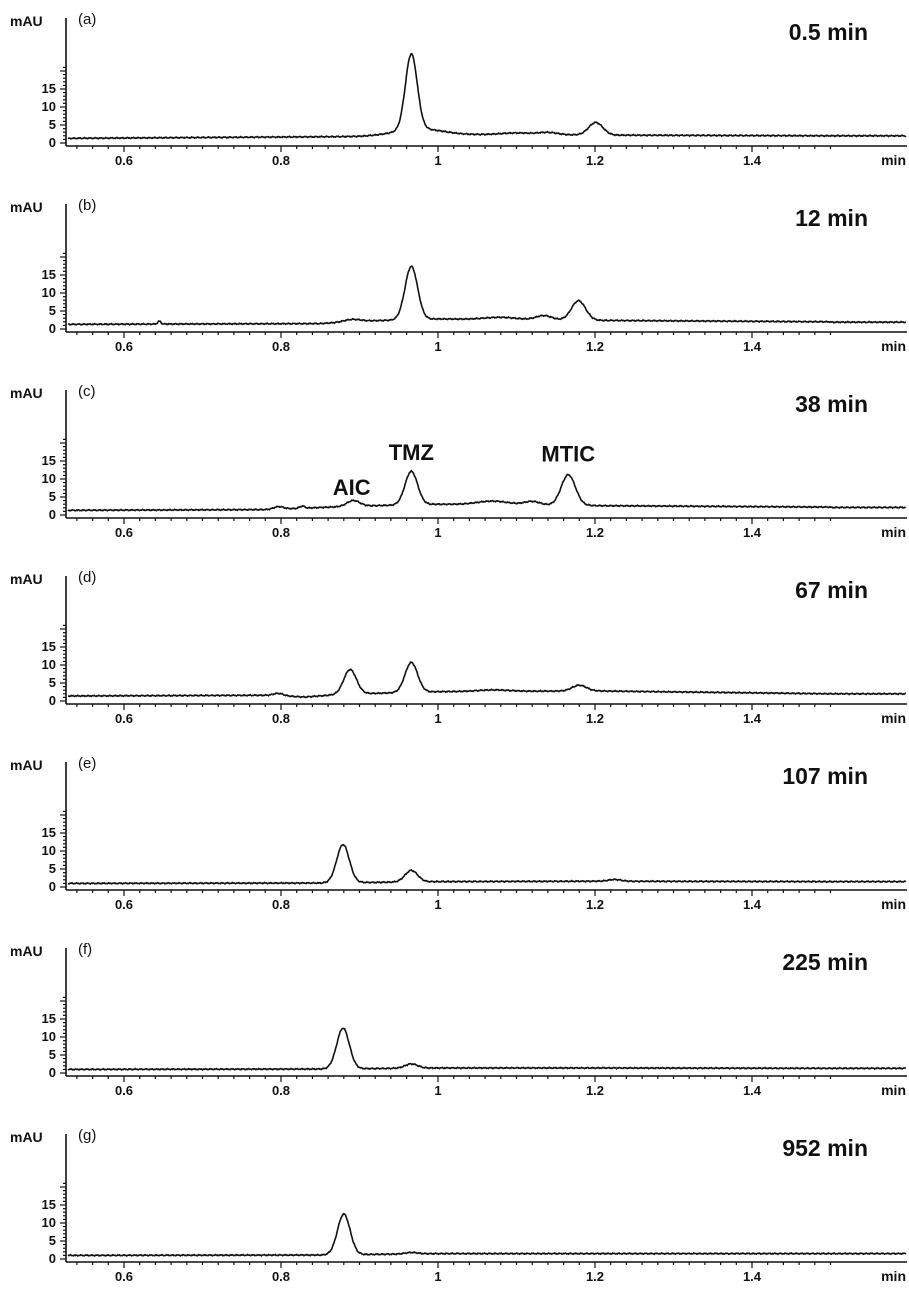 Image resolution: width=909 pixels, height=1302 pixels. What do you see at coordinates (87, 391) in the screenshot?
I see `panel-label: (c)` at bounding box center [87, 391].